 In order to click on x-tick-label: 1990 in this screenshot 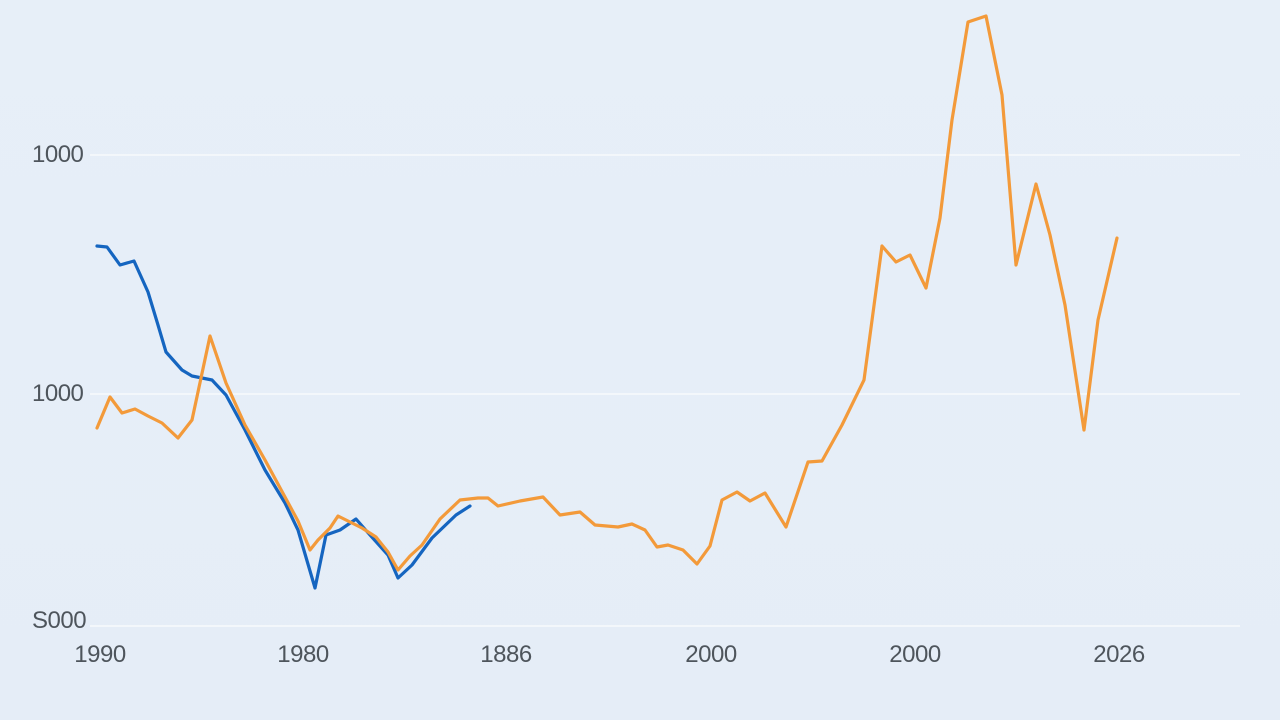, I will do `click(100, 654)`.